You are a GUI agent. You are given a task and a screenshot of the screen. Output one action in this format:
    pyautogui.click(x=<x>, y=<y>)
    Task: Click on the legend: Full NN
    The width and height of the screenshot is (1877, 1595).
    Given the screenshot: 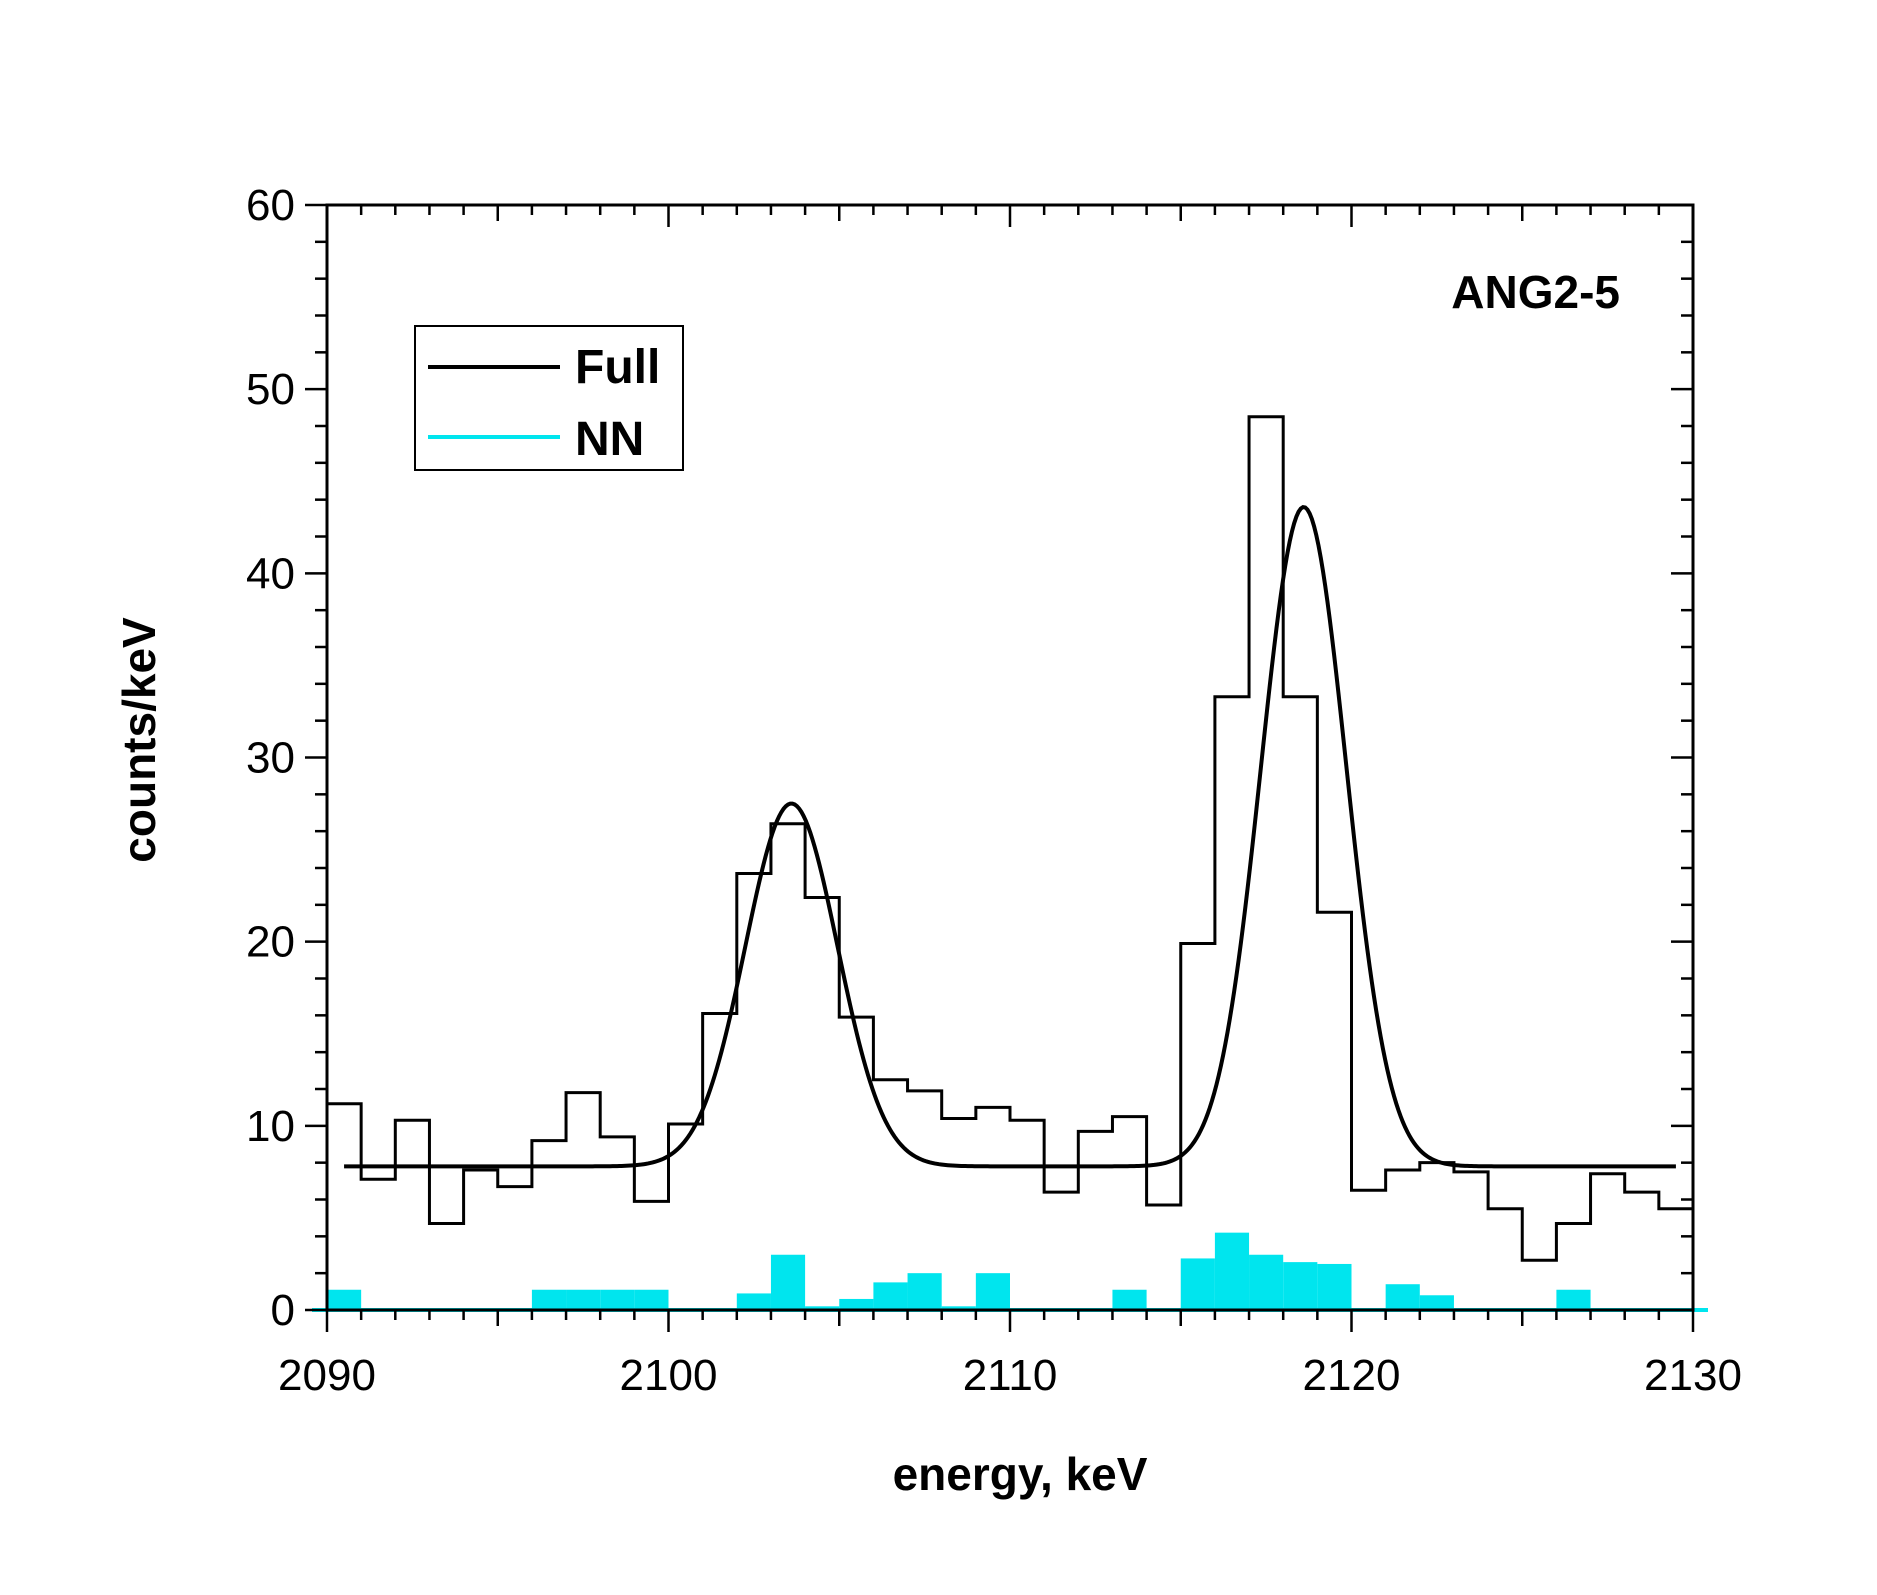 What is the action you would take?
    pyautogui.click(x=549, y=398)
    